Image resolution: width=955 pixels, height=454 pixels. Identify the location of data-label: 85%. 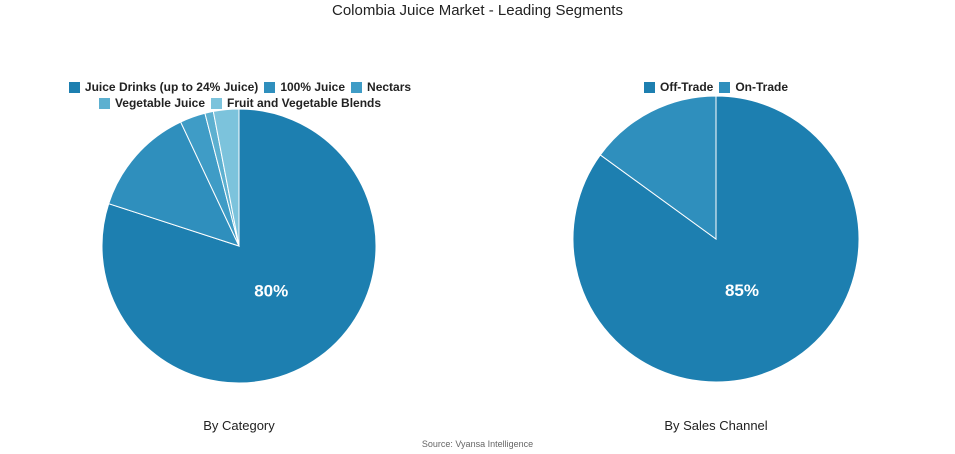
(742, 290).